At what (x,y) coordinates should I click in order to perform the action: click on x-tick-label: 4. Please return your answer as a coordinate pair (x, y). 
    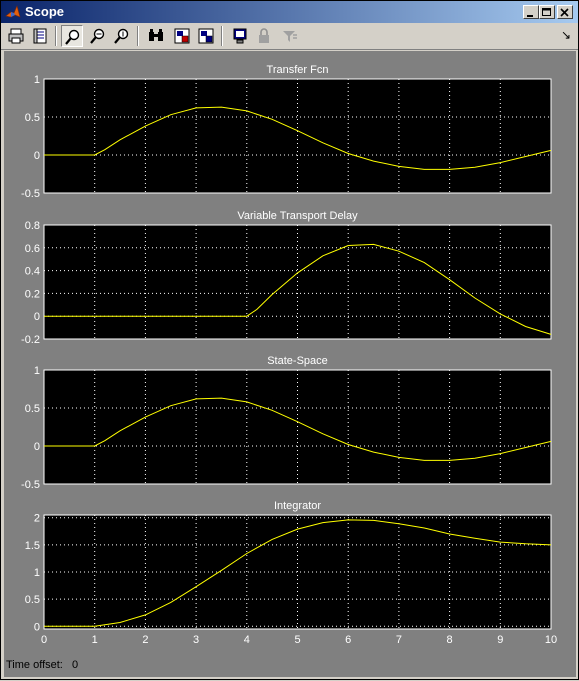
    Looking at the image, I should click on (247, 640).